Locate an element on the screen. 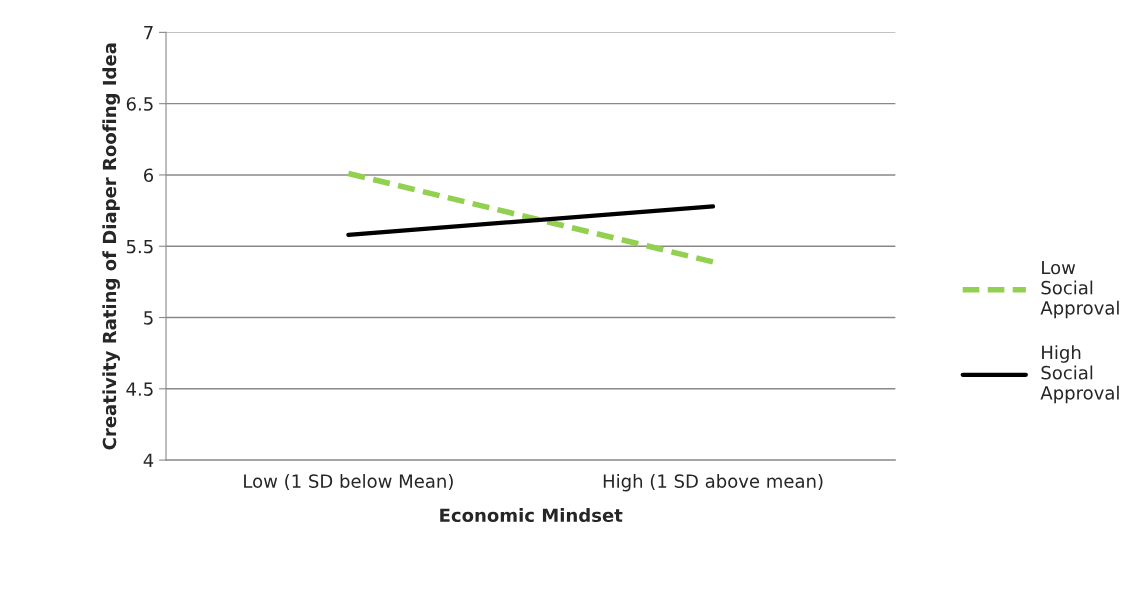 This screenshot has height=611, width=1145. y-tick-label: 7 is located at coordinates (148, 33).